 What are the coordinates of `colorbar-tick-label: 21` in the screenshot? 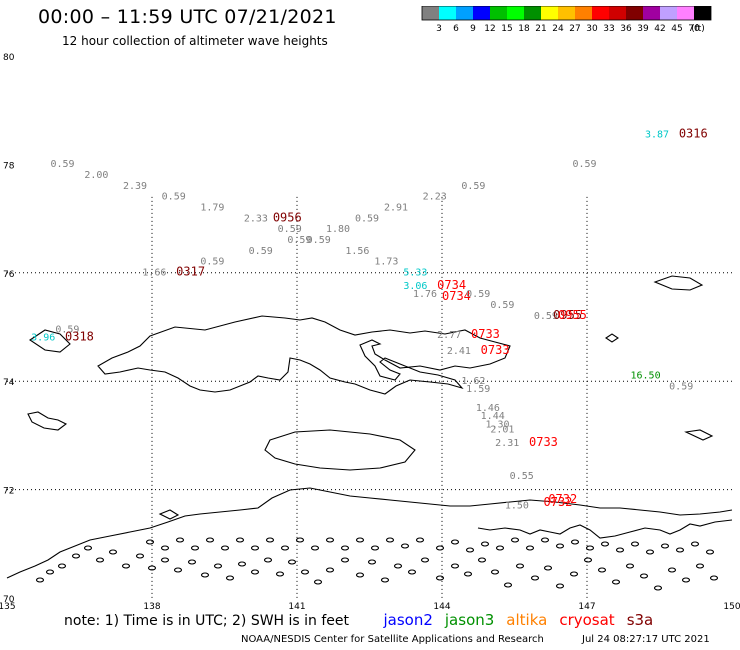 It's located at (540, 29).